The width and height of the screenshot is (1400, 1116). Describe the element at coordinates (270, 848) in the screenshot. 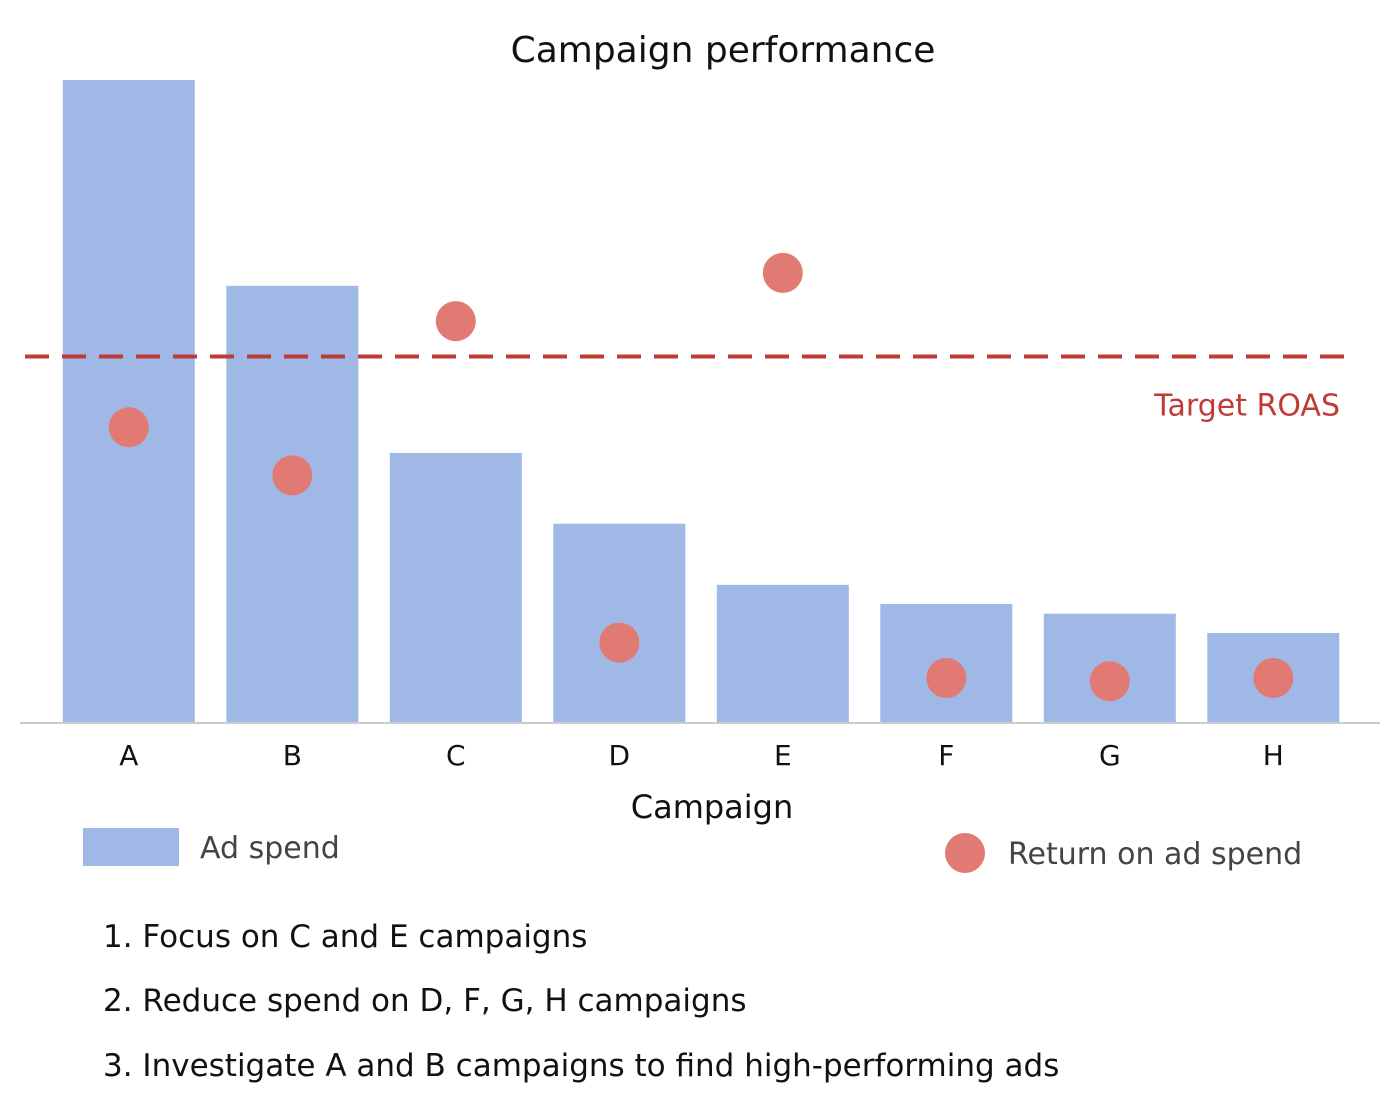

I see `legend-label-ad-spend: Ad spend` at that location.